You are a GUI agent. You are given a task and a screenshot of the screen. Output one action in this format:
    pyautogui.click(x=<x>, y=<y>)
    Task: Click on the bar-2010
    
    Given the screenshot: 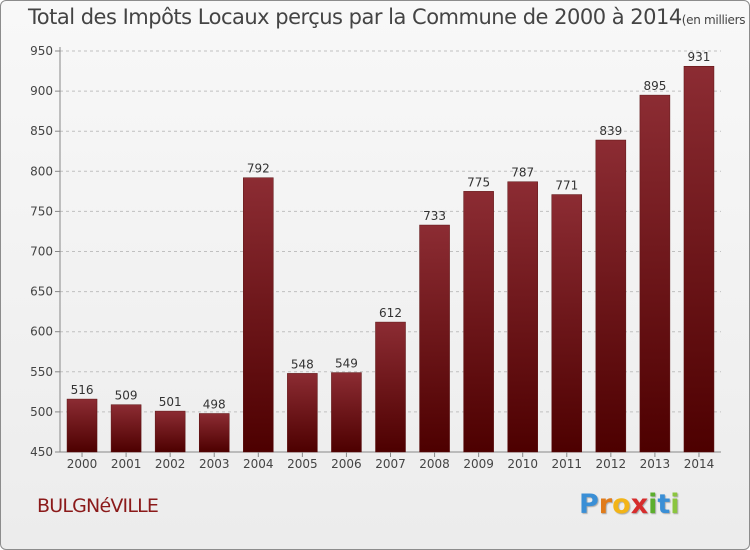 What is the action you would take?
    pyautogui.click(x=522, y=317)
    